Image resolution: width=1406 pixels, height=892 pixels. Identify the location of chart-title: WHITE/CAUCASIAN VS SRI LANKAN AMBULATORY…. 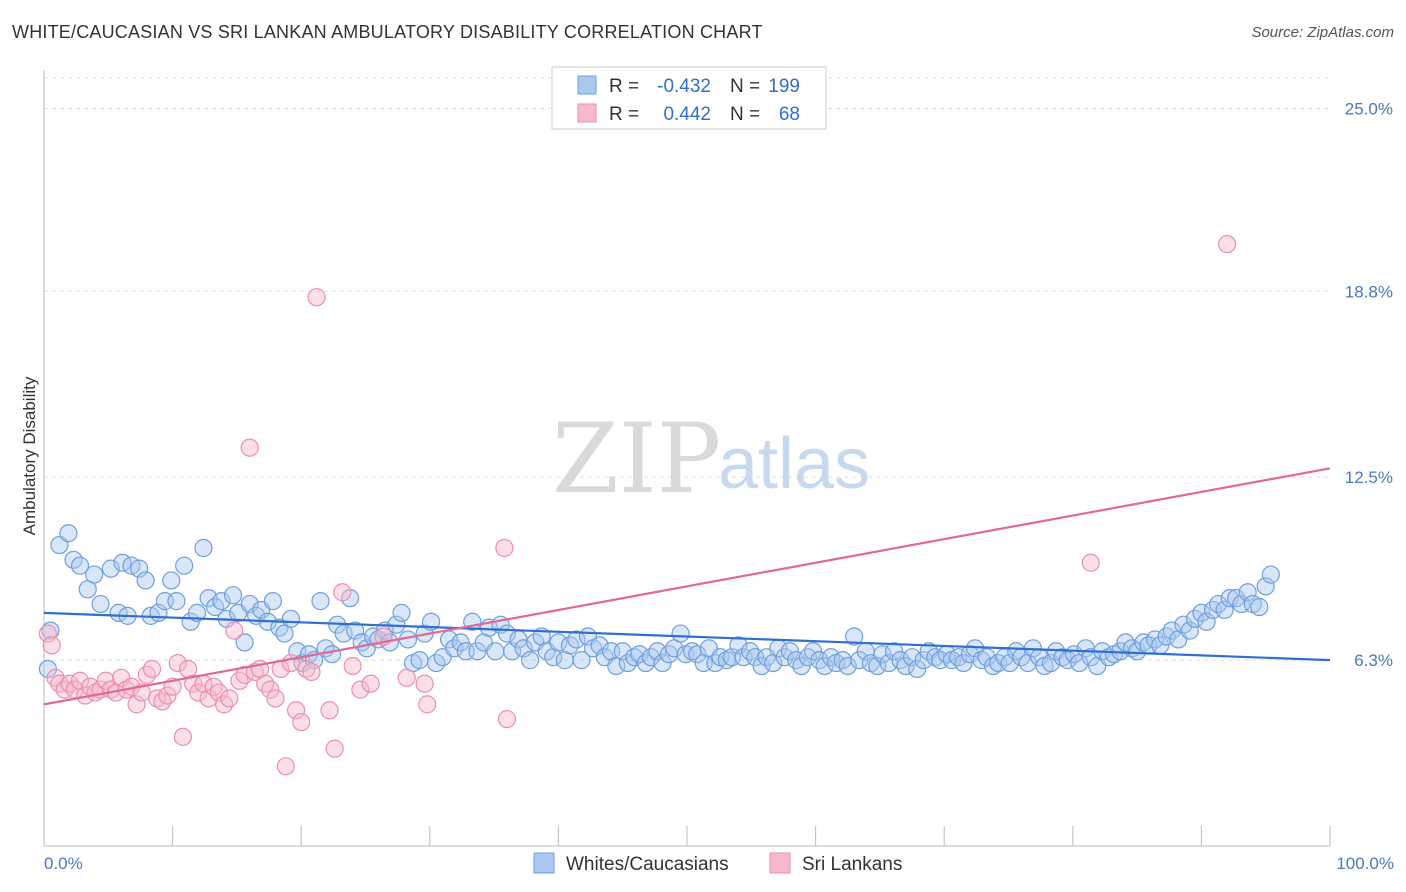
(387, 32).